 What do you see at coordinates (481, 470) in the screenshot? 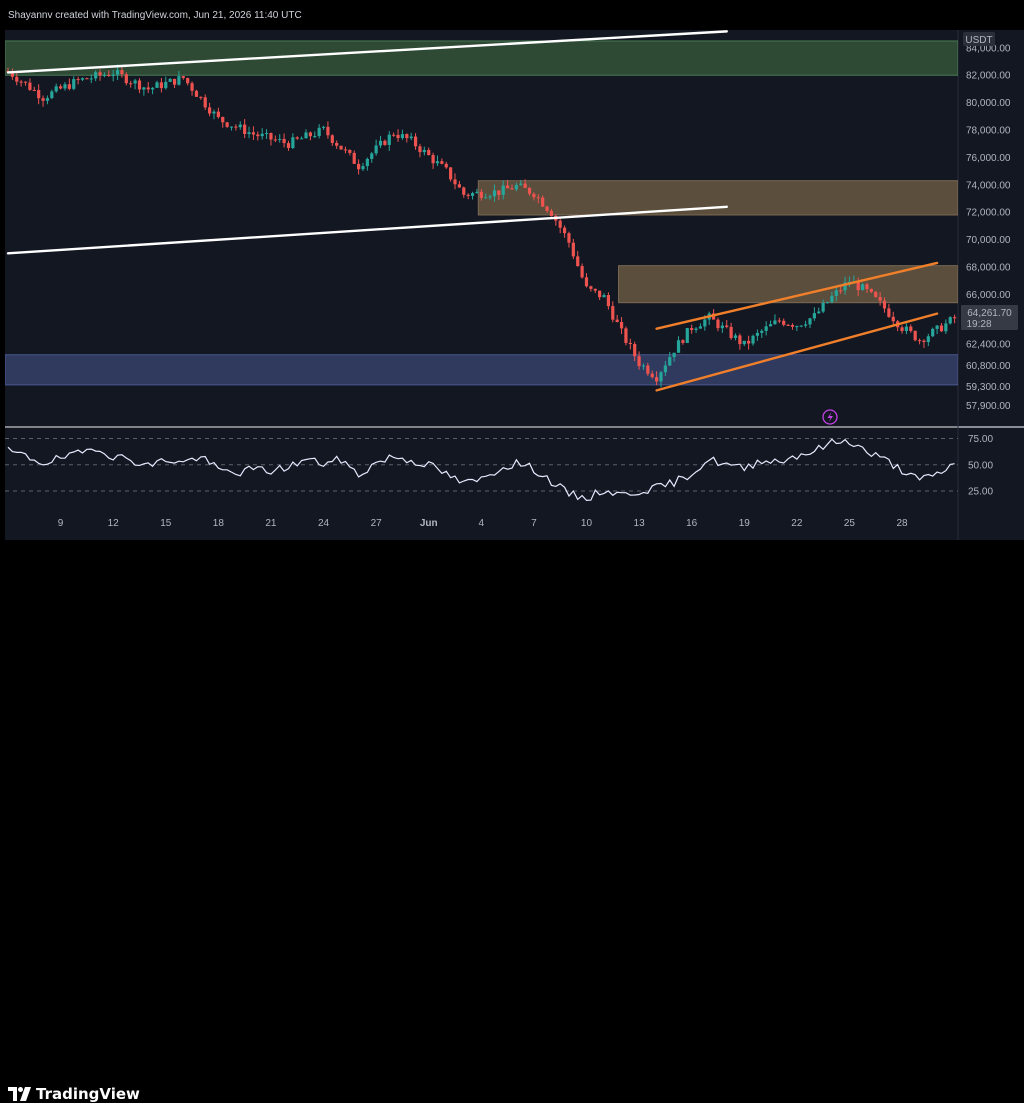
I see `rsi-line` at bounding box center [481, 470].